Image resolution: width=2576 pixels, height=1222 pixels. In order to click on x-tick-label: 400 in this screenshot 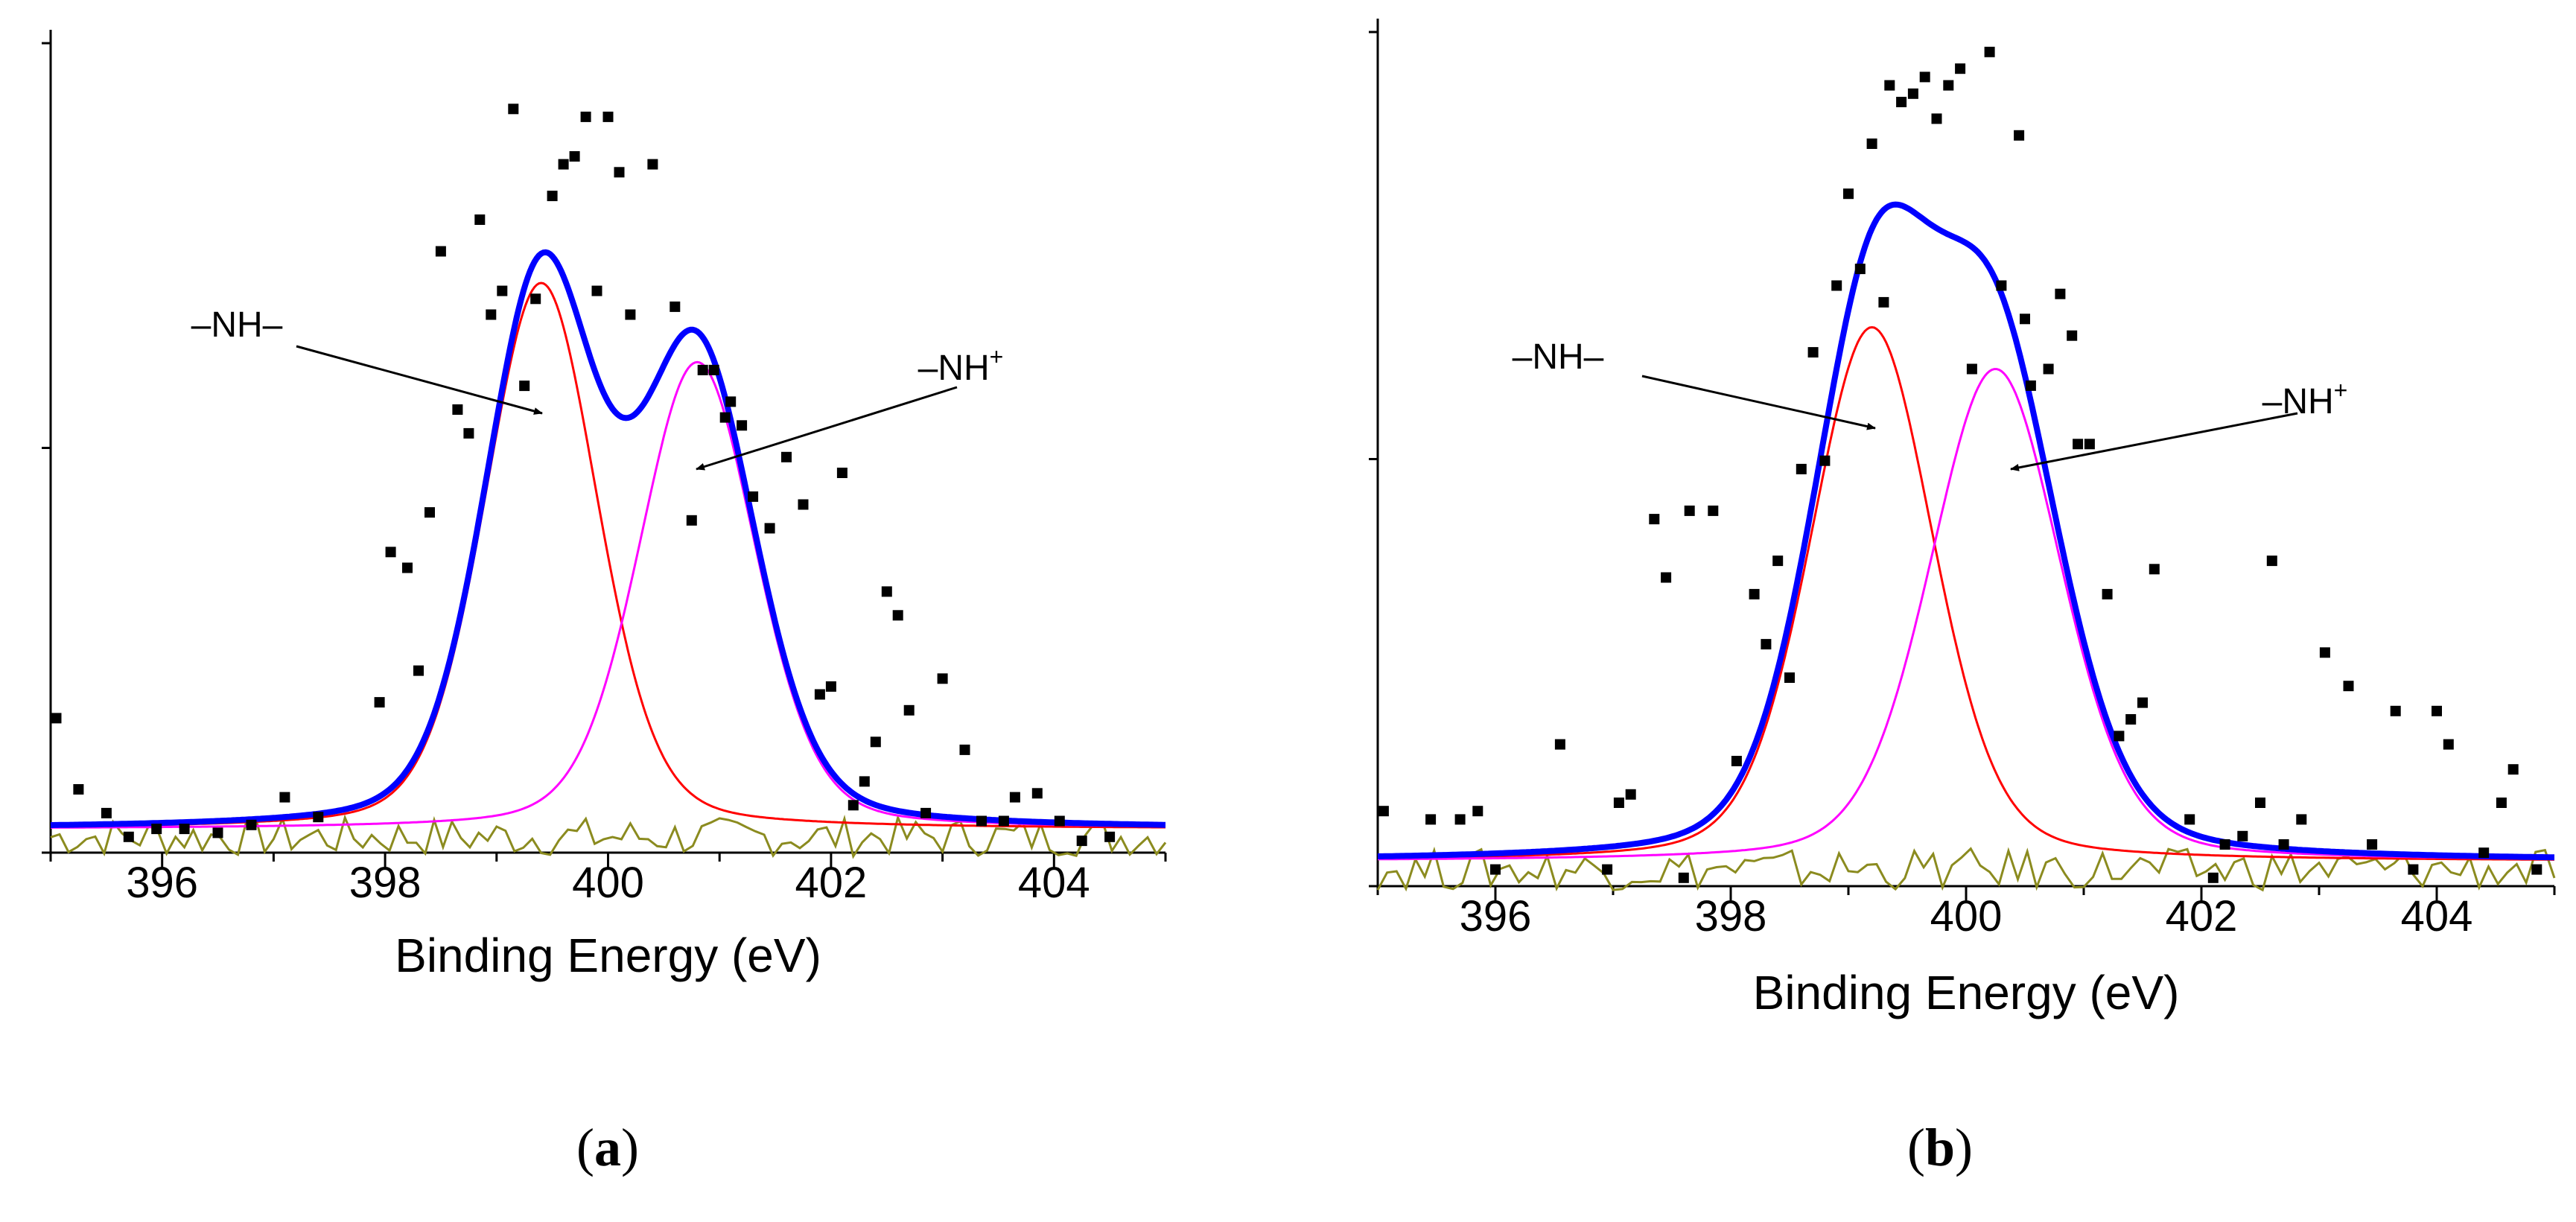, I will do `click(608, 883)`.